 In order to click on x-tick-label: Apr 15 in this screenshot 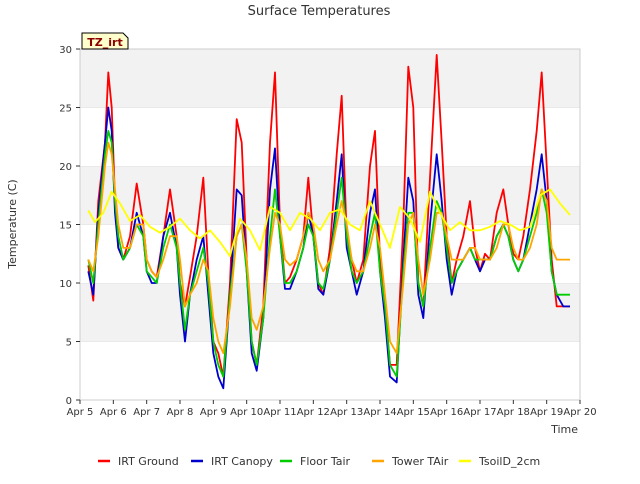, I will do `click(413, 412)`.